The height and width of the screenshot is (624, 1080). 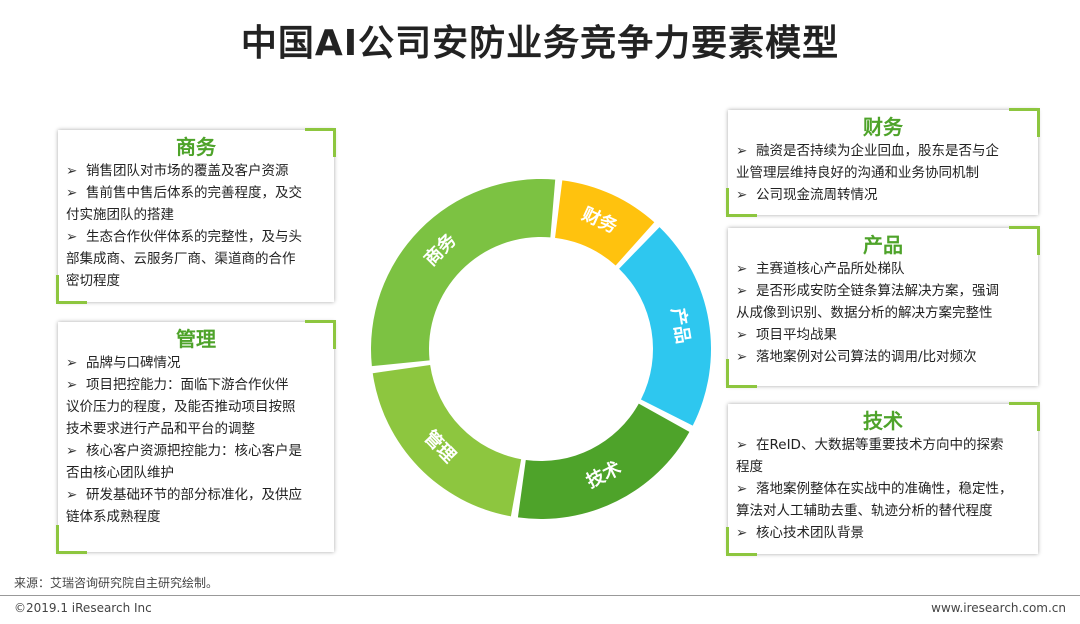 What do you see at coordinates (196, 171) in the screenshot?
I see `list-item: ➢ 销售团队对市场的覆盖及客户资源` at bounding box center [196, 171].